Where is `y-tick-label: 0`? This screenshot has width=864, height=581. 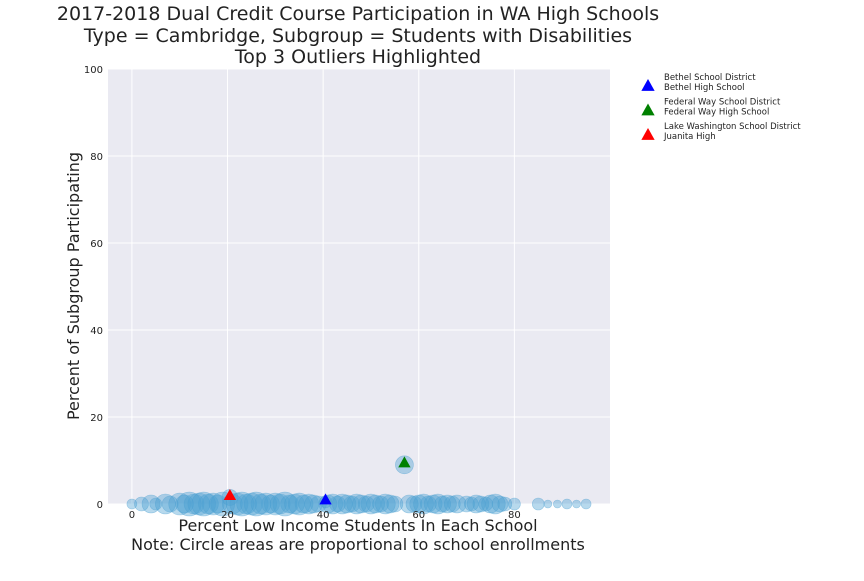
y-tick-label: 0 is located at coordinates (100, 505).